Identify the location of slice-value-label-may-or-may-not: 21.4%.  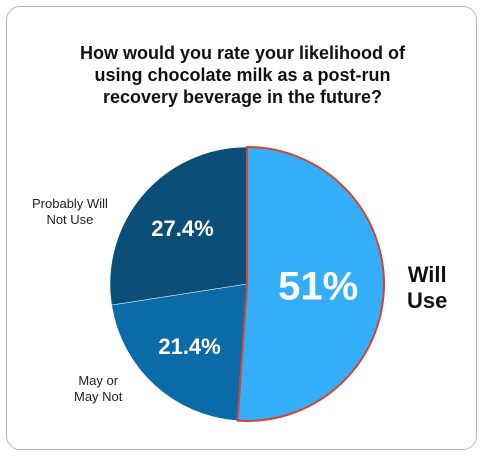
(189, 346).